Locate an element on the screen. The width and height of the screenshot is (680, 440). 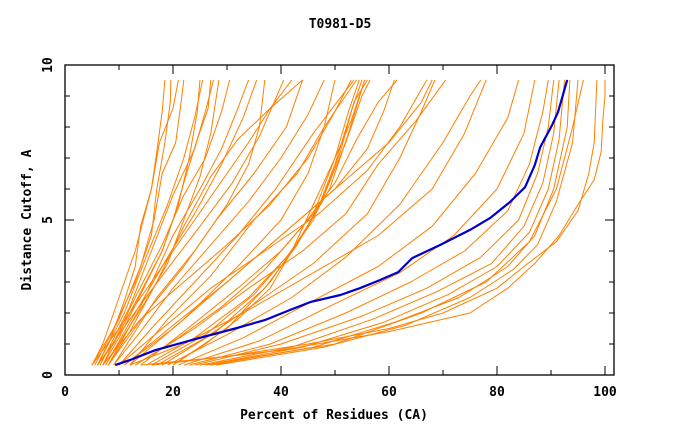
x-tick-label: 0 is located at coordinates (65, 392).